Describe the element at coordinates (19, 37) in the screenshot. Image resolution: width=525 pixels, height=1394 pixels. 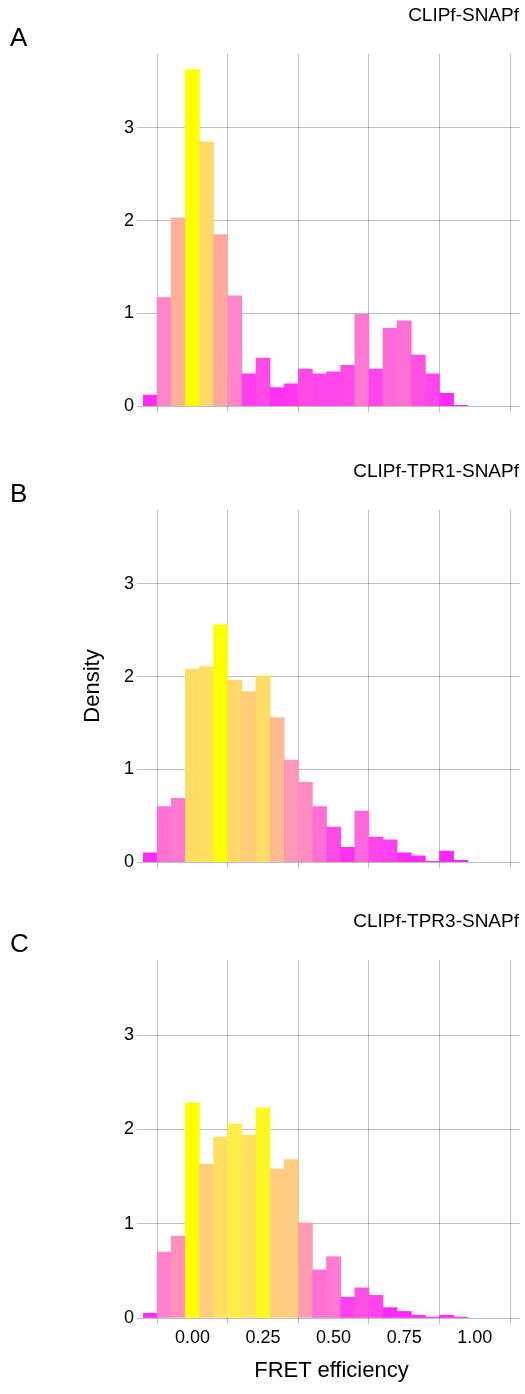
I see `text: A` at that location.